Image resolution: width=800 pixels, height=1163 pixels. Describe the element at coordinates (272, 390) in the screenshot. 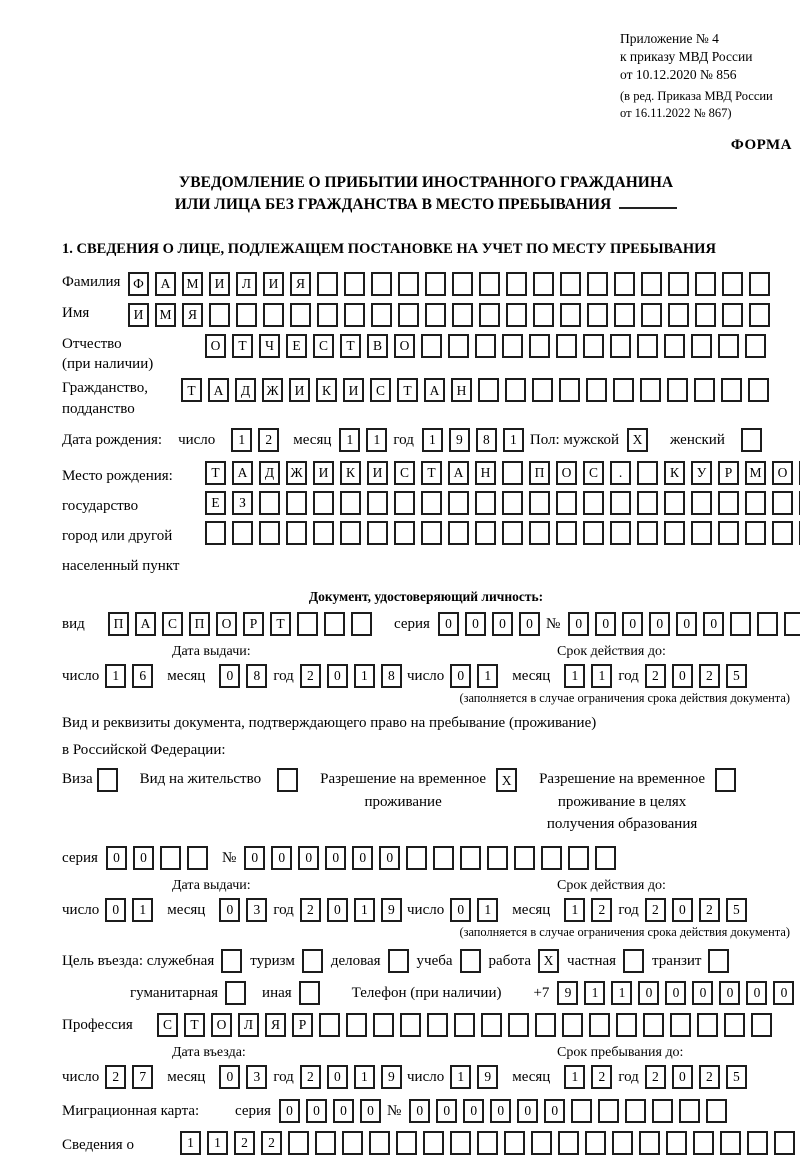

I see `char-cell: Ж` at that location.